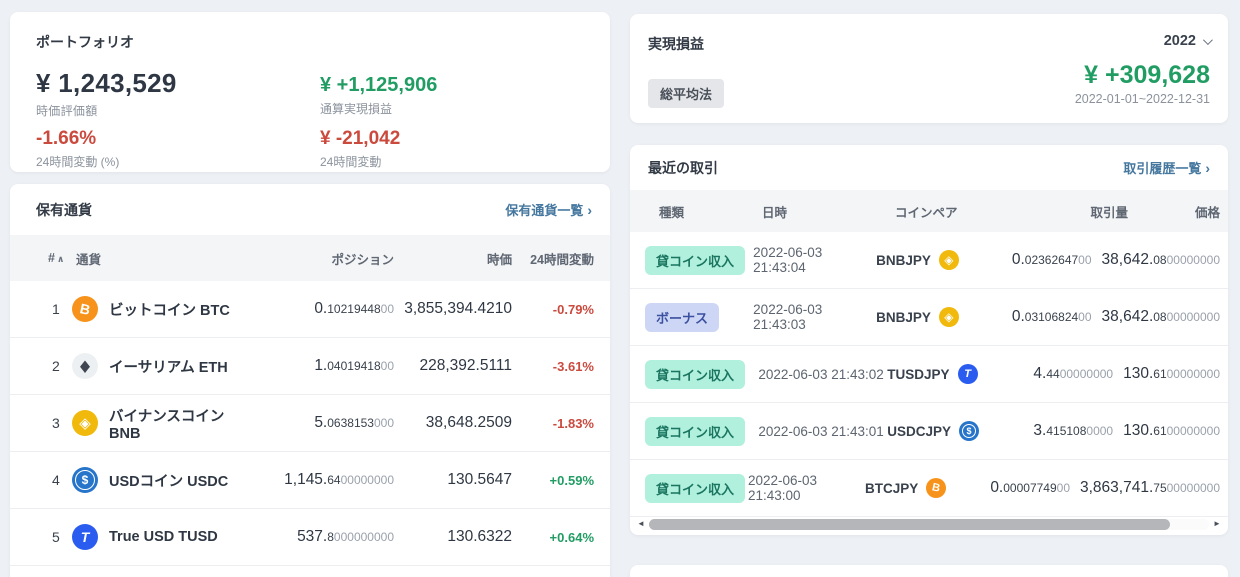 The width and height of the screenshot is (1240, 577). Describe the element at coordinates (169, 310) in the screenshot. I see `coin-name: ビットコイン BTC` at that location.